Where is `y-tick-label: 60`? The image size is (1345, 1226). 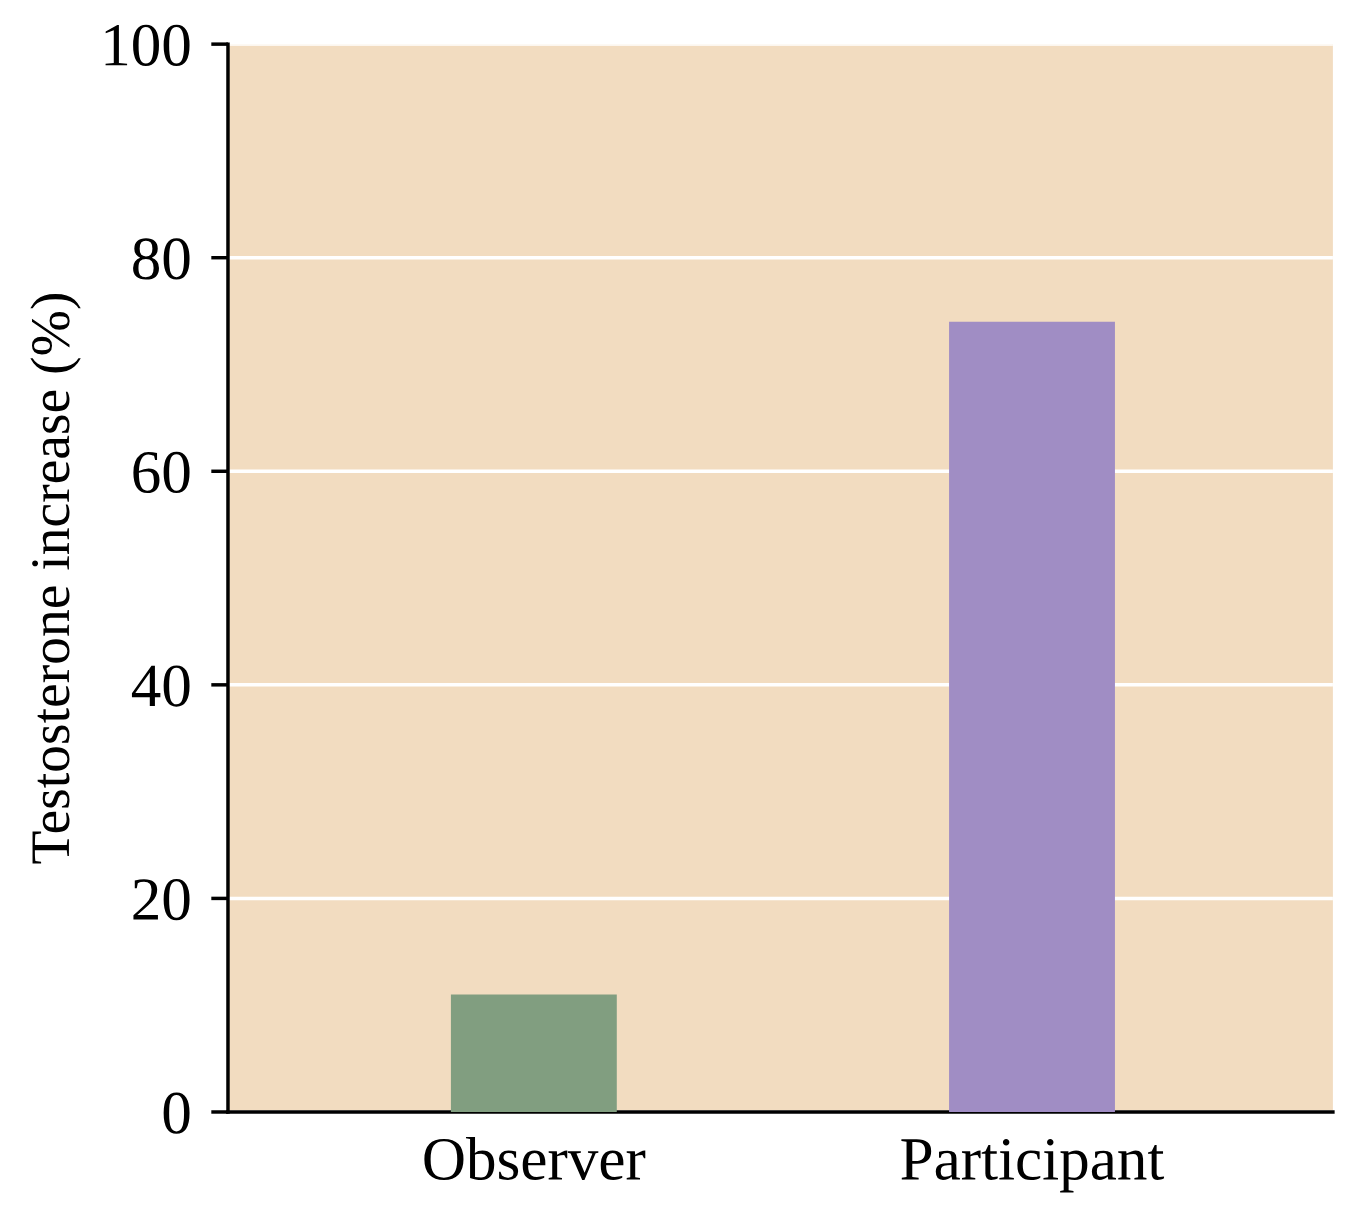 y-tick-label: 60 is located at coordinates (161, 472).